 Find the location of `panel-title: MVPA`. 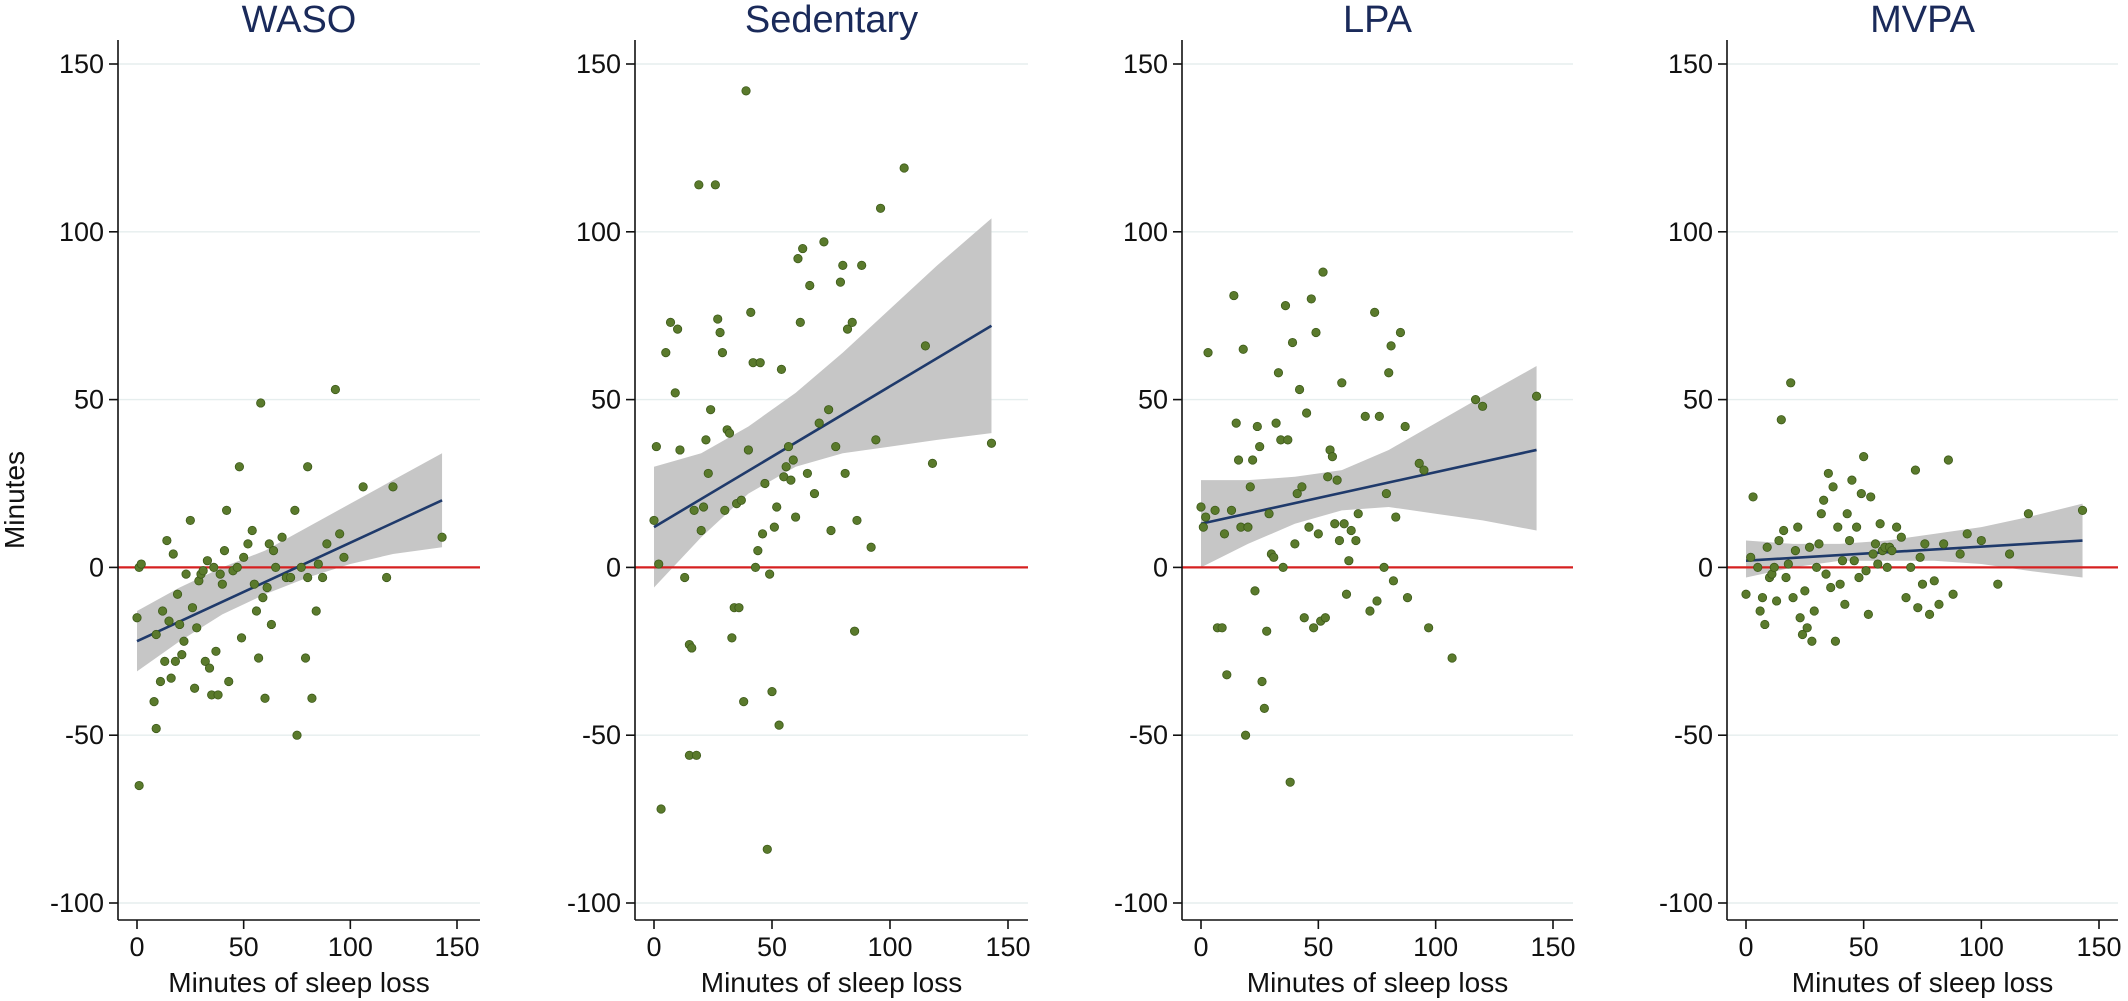

panel-title: MVPA is located at coordinates (1923, 20).